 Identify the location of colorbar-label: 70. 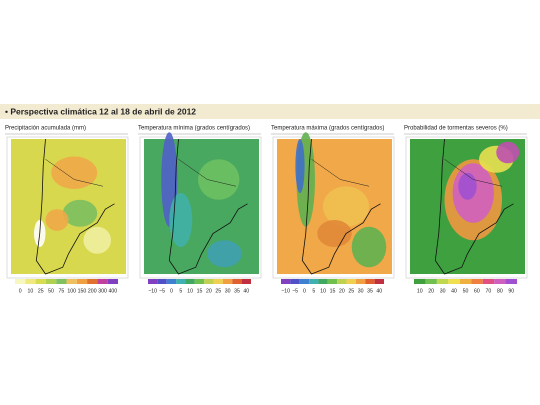
(488, 291).